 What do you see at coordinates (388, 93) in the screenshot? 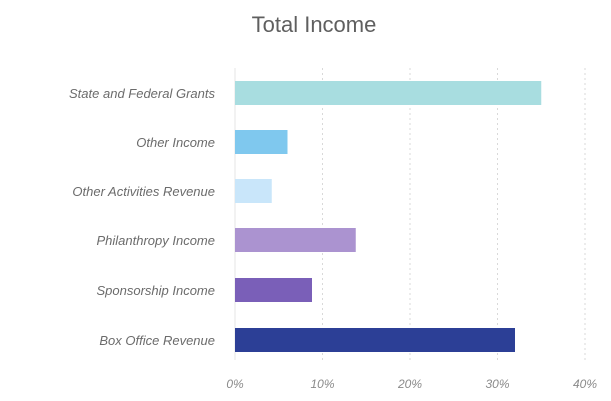
I see `bar-state-and-federal-grants` at bounding box center [388, 93].